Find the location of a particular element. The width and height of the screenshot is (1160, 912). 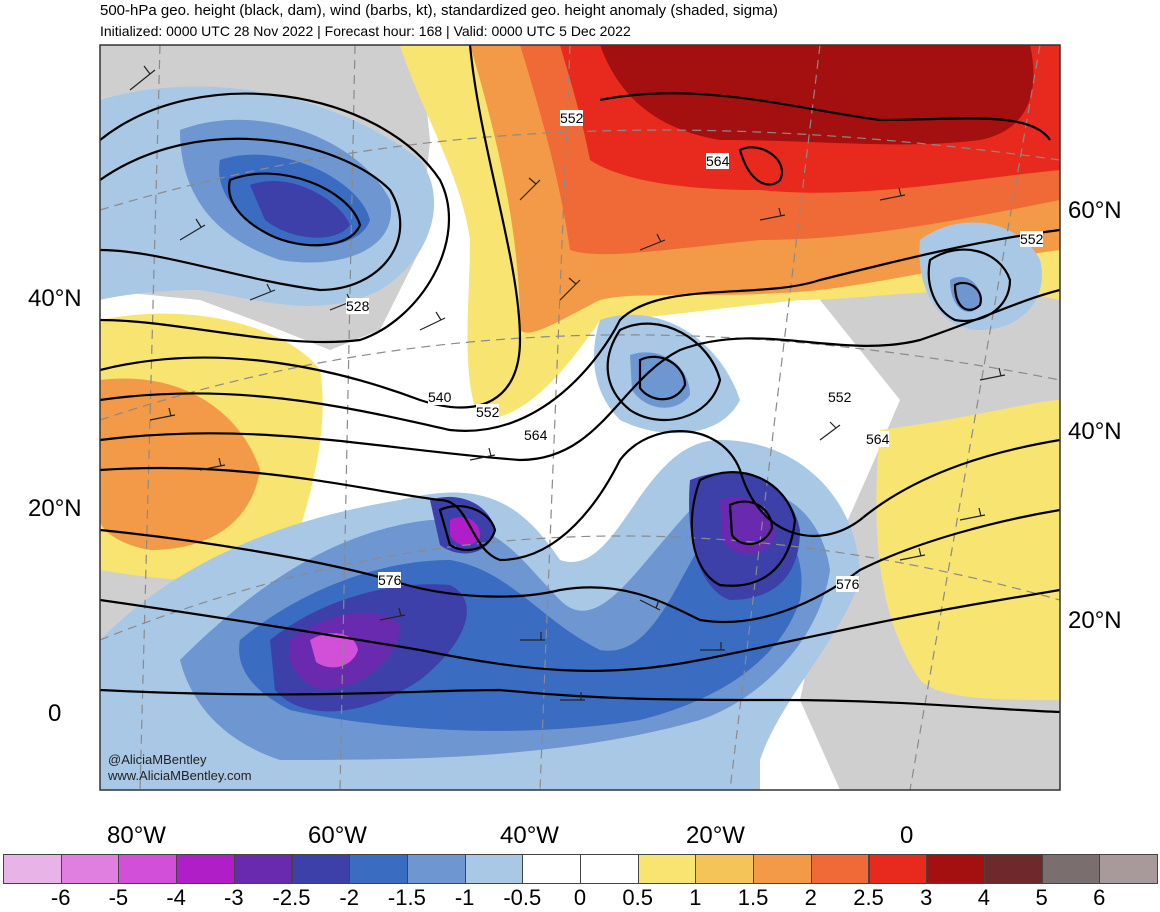

colorbar-label: -0.5 is located at coordinates (522, 897).